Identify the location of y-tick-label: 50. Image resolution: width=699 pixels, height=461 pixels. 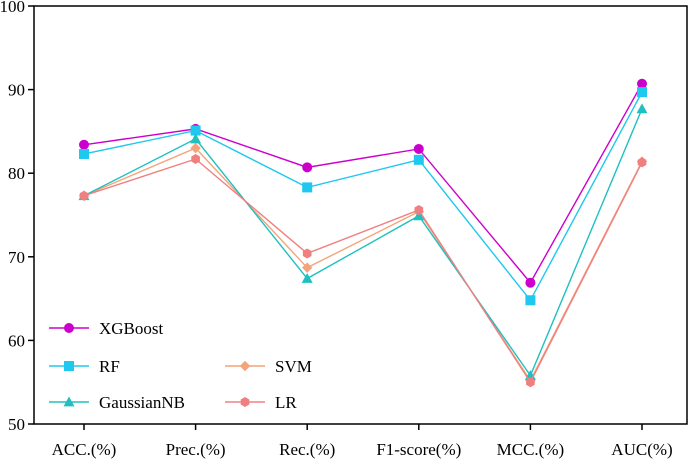
(16, 424).